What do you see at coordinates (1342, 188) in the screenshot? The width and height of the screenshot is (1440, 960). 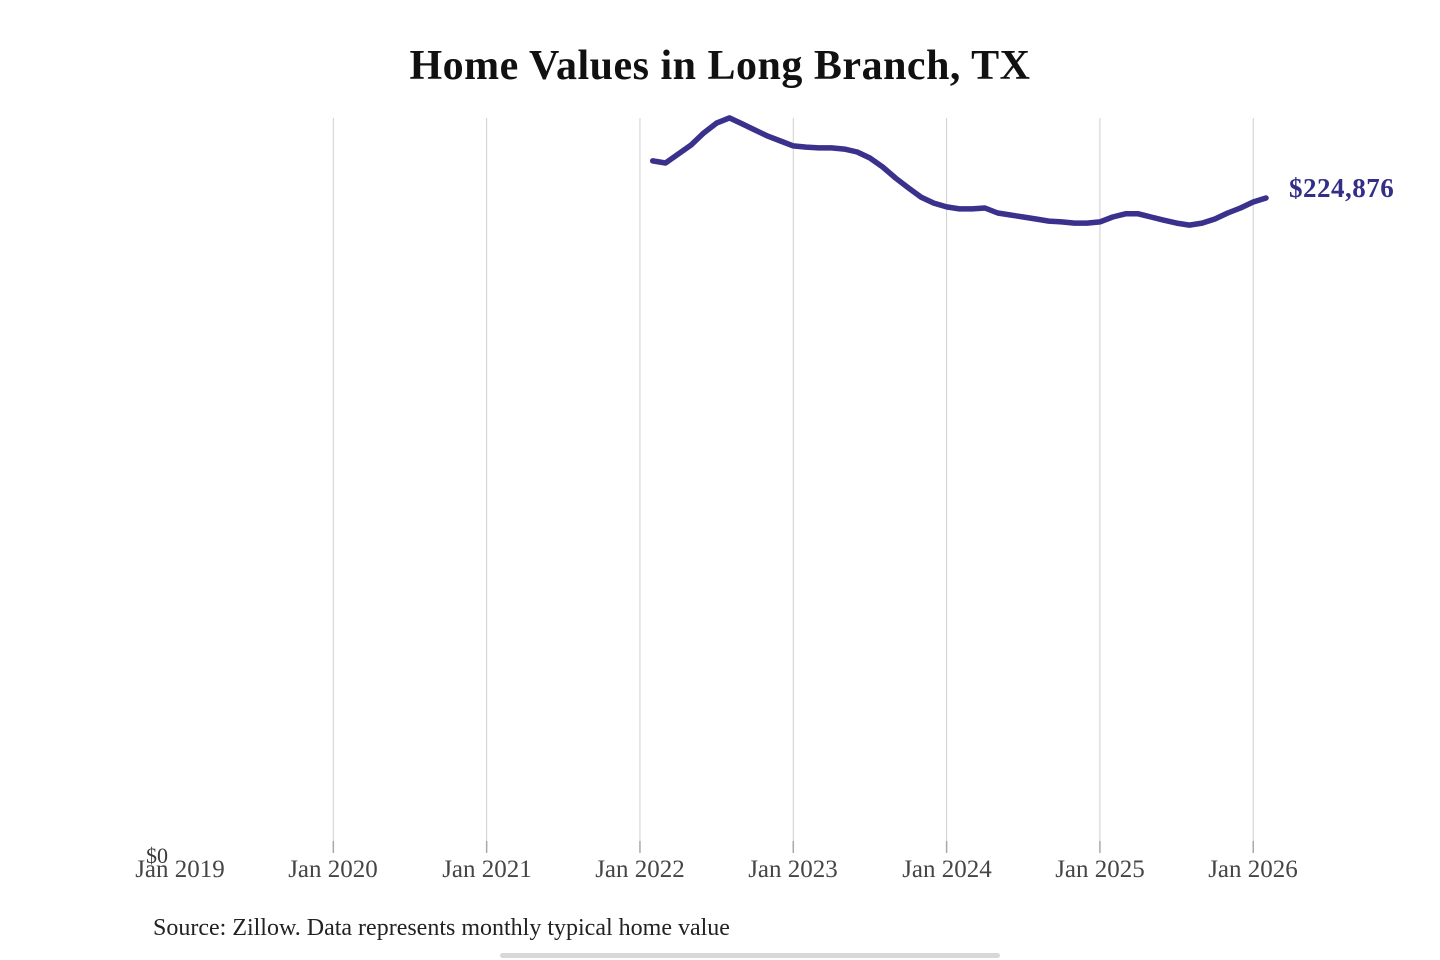 I see `latest-value-label: $224,876` at bounding box center [1342, 188].